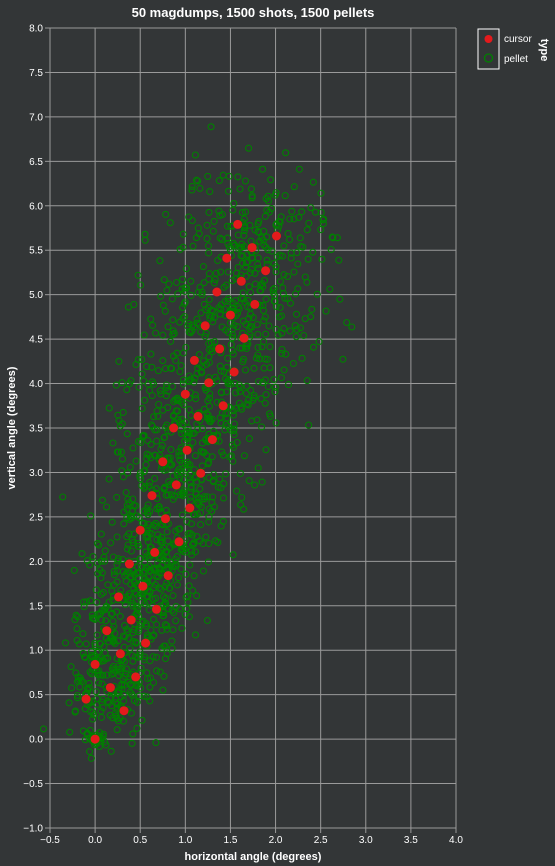 The image size is (555, 866). What do you see at coordinates (36, 340) in the screenshot?
I see `y-tick-label: 4.5` at bounding box center [36, 340].